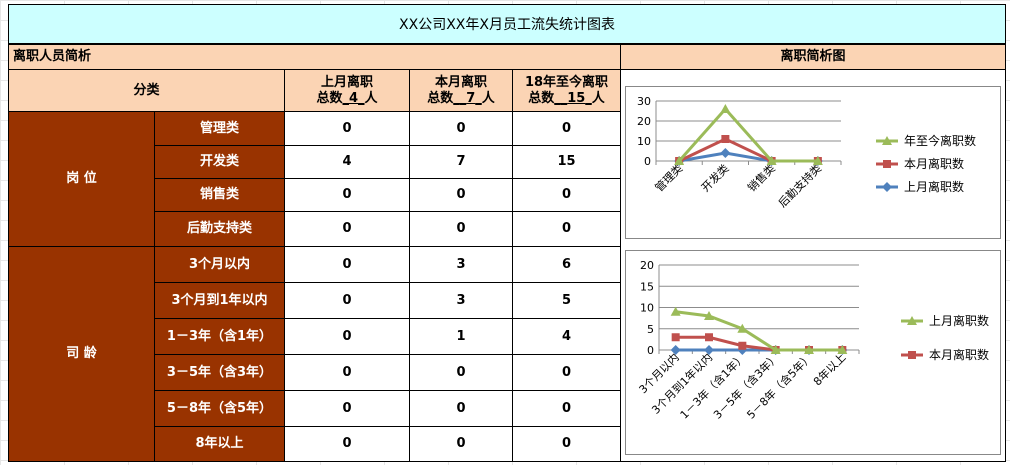 The height and width of the screenshot is (465, 1010). Describe the element at coordinates (347, 98) in the screenshot. I see `col-header-line2: 总数_4_人` at that location.